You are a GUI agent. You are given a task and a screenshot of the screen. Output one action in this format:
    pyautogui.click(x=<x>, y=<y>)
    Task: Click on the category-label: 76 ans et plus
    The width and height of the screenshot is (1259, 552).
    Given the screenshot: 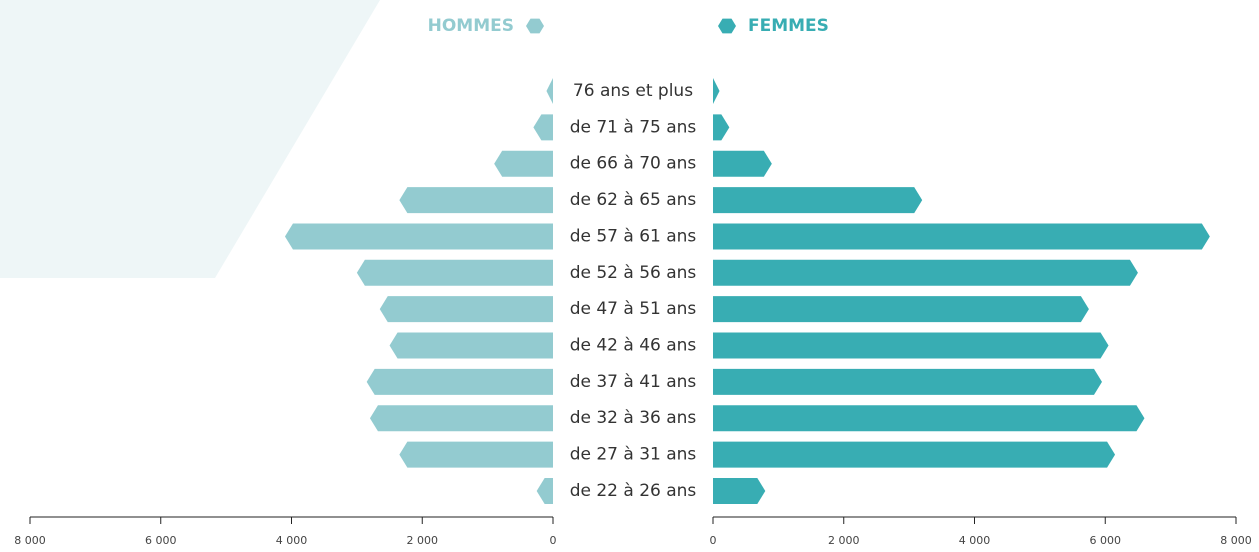 What is the action you would take?
    pyautogui.click(x=633, y=91)
    